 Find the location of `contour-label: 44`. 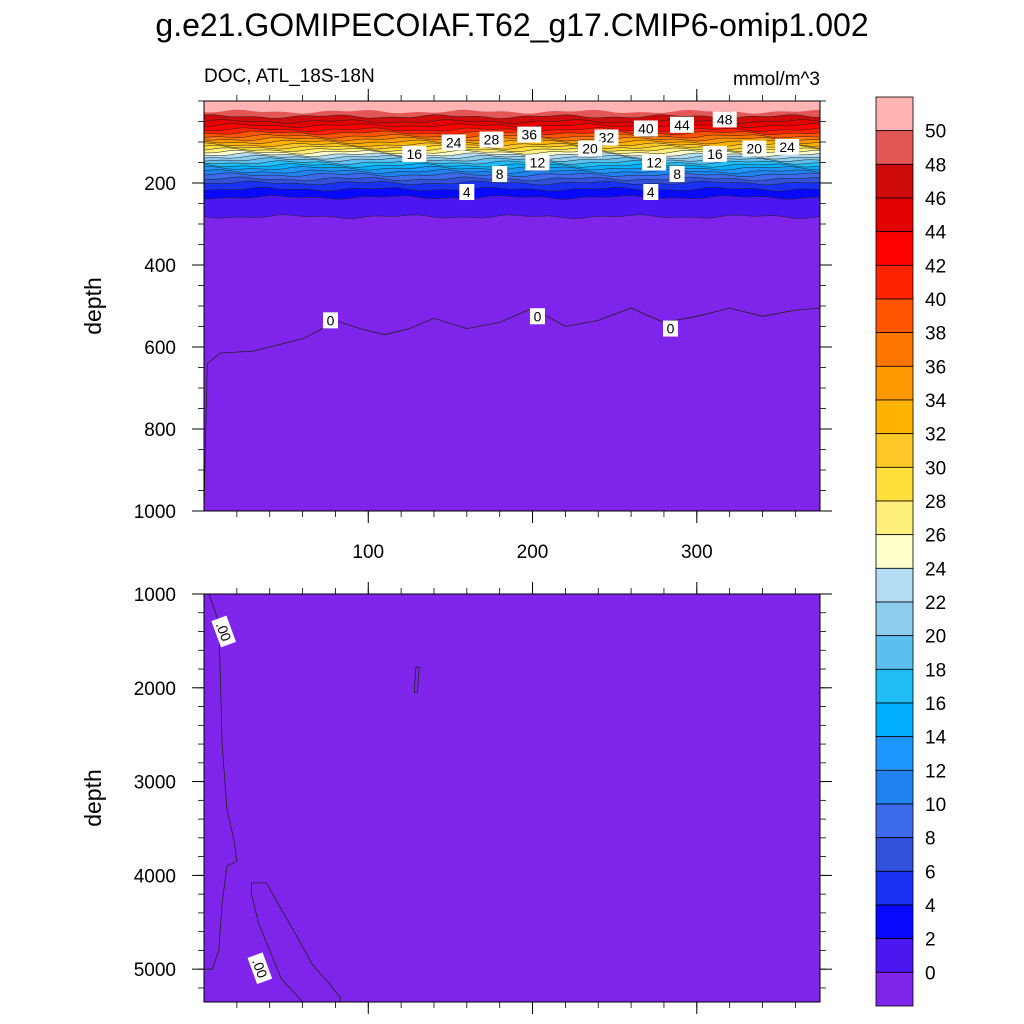

contour-label: 44 is located at coordinates (682, 124).